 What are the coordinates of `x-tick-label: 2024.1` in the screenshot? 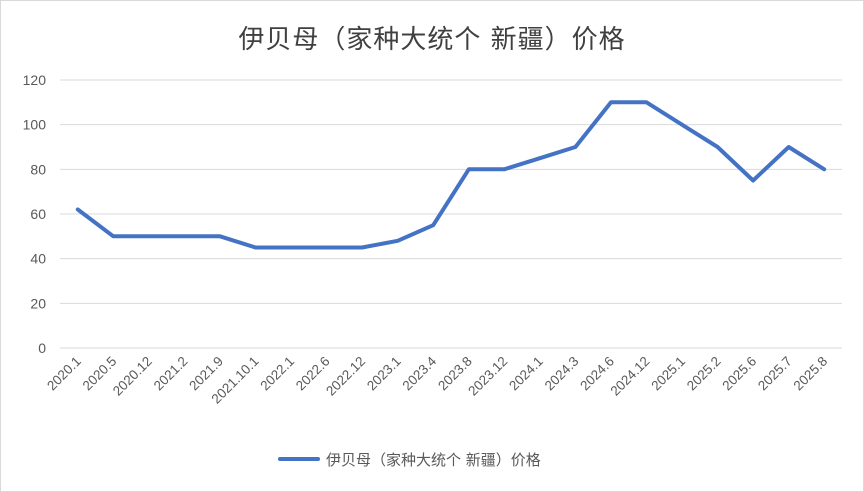 It's located at (526, 374).